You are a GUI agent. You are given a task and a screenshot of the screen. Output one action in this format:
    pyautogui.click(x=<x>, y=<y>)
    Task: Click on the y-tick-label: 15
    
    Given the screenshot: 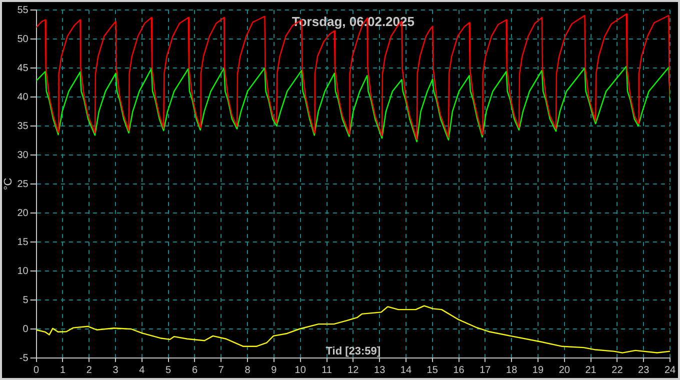 What is the action you would take?
    pyautogui.click(x=23, y=242)
    